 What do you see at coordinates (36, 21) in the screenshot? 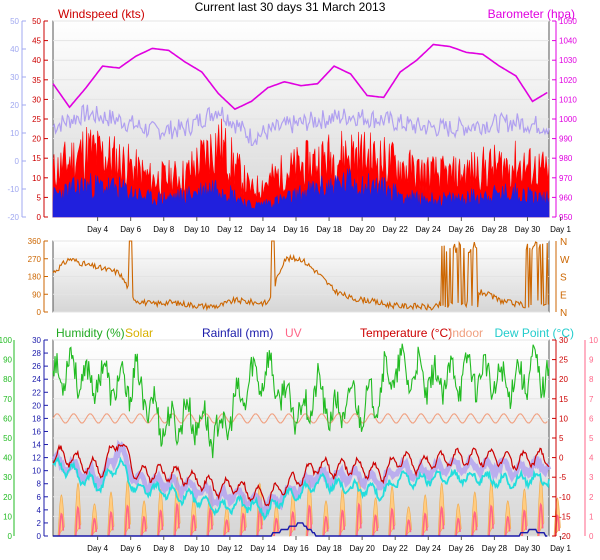
I see `windspeed-tick-label: 50` at bounding box center [36, 21].